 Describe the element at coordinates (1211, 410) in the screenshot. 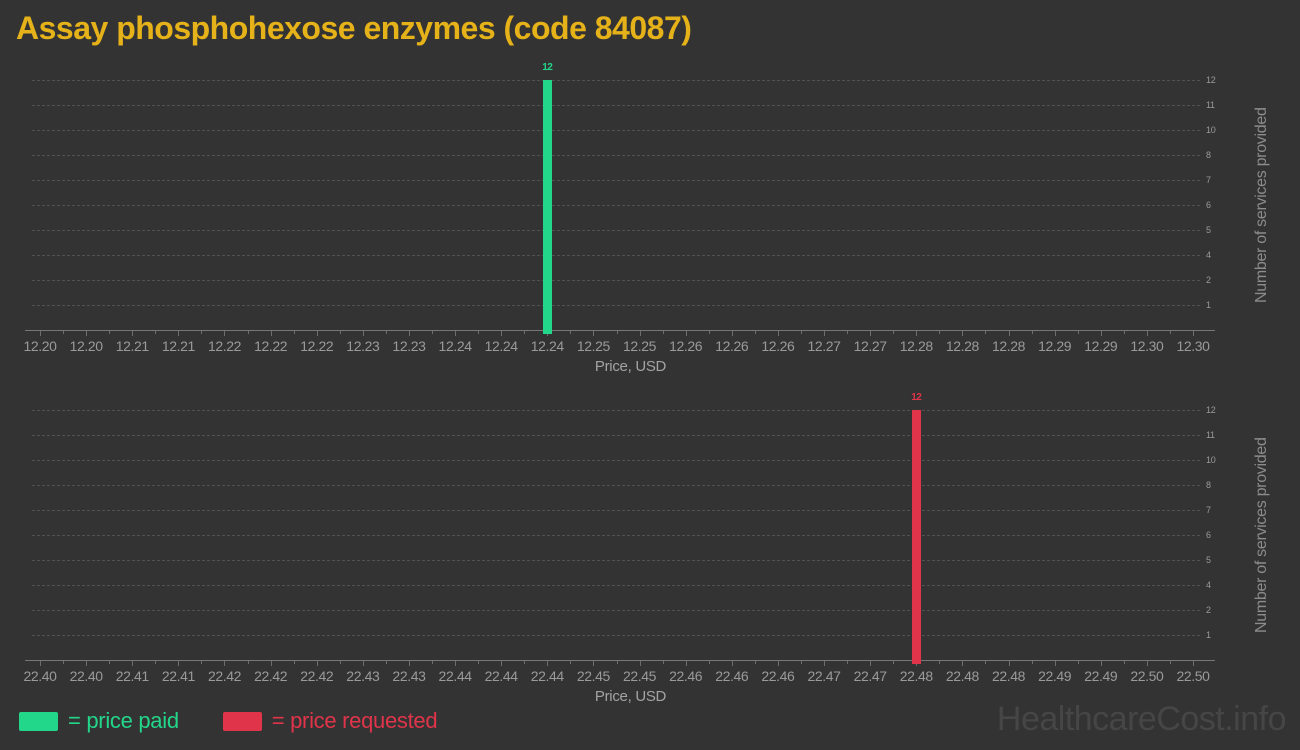

I see `y-tick-label: 12` at that location.